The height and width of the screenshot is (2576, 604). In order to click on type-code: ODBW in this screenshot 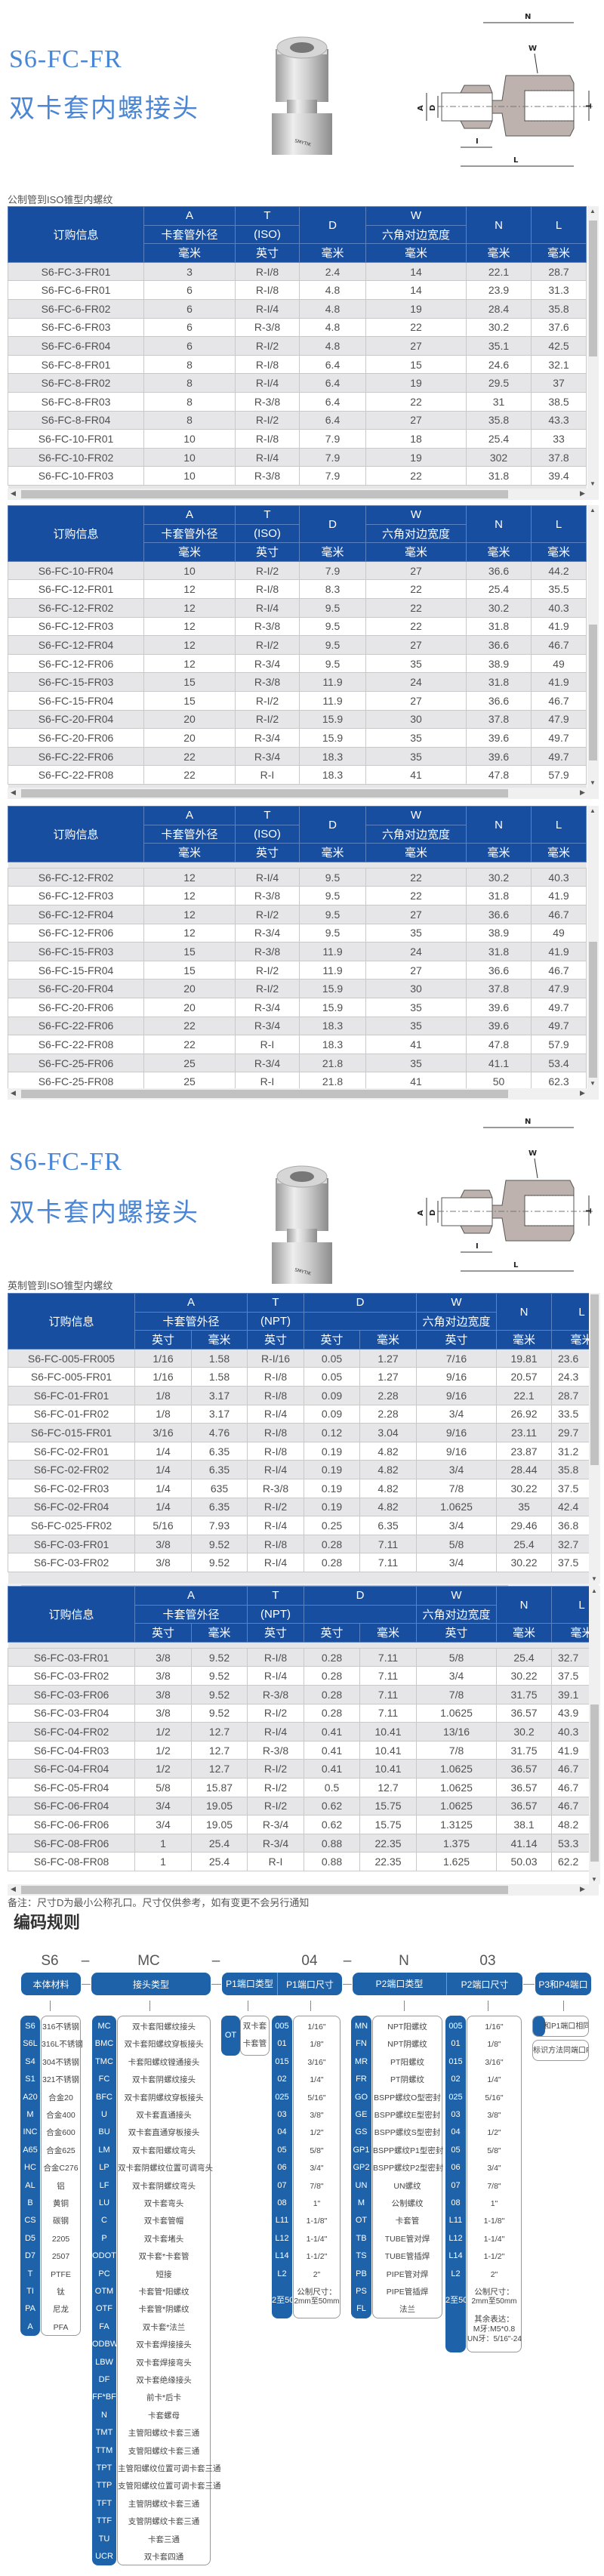, I will do `click(105, 2344)`.